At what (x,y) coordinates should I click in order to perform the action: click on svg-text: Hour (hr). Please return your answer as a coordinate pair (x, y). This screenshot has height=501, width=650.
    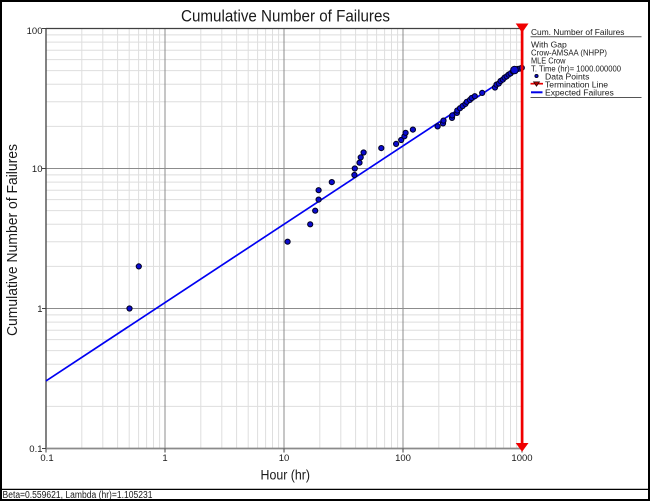
    Looking at the image, I should click on (286, 475).